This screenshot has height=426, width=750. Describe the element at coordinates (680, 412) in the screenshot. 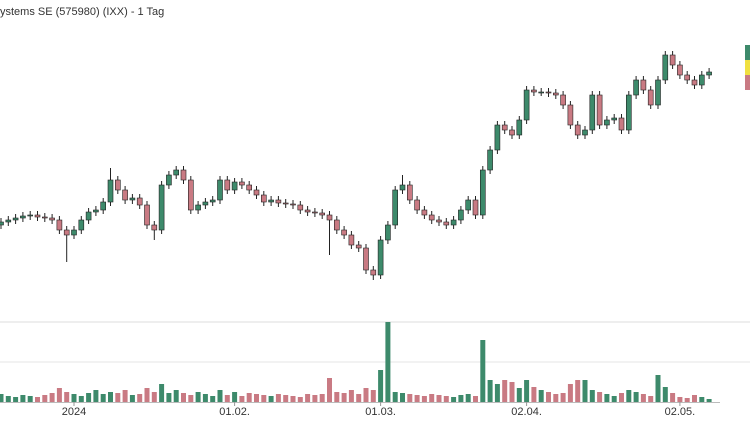

I see `x-tick-label: 02.05.` at that location.